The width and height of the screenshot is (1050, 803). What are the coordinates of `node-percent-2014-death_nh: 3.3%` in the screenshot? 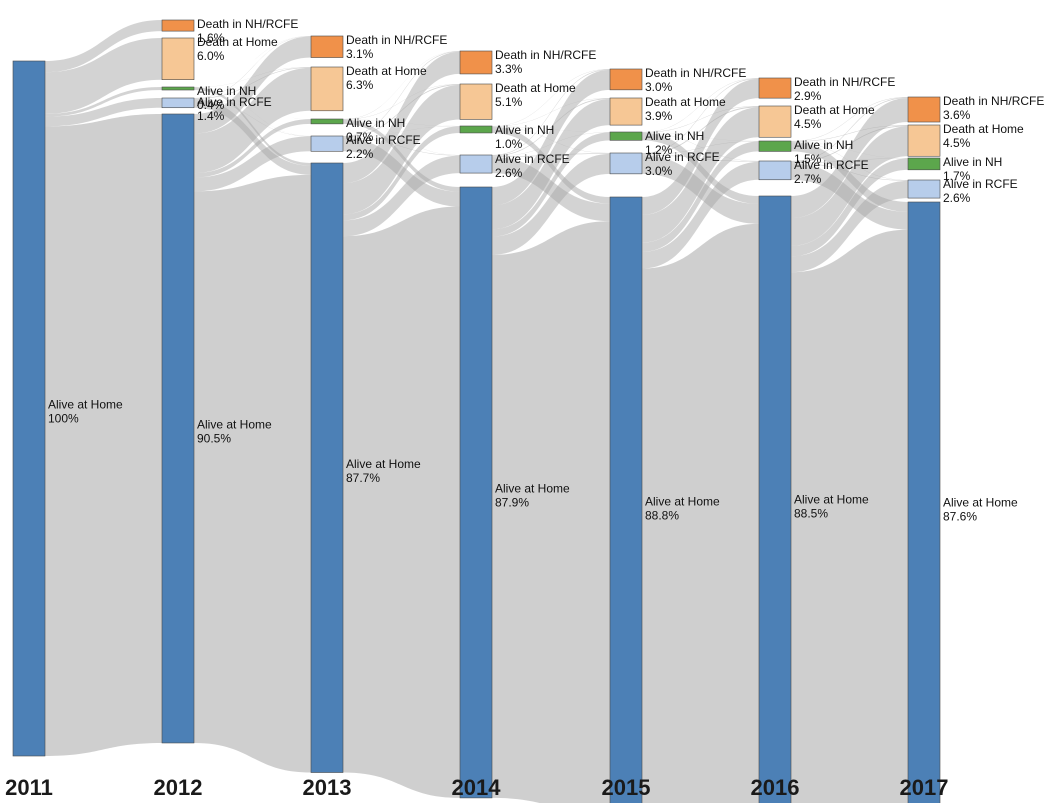 It's located at (509, 69).